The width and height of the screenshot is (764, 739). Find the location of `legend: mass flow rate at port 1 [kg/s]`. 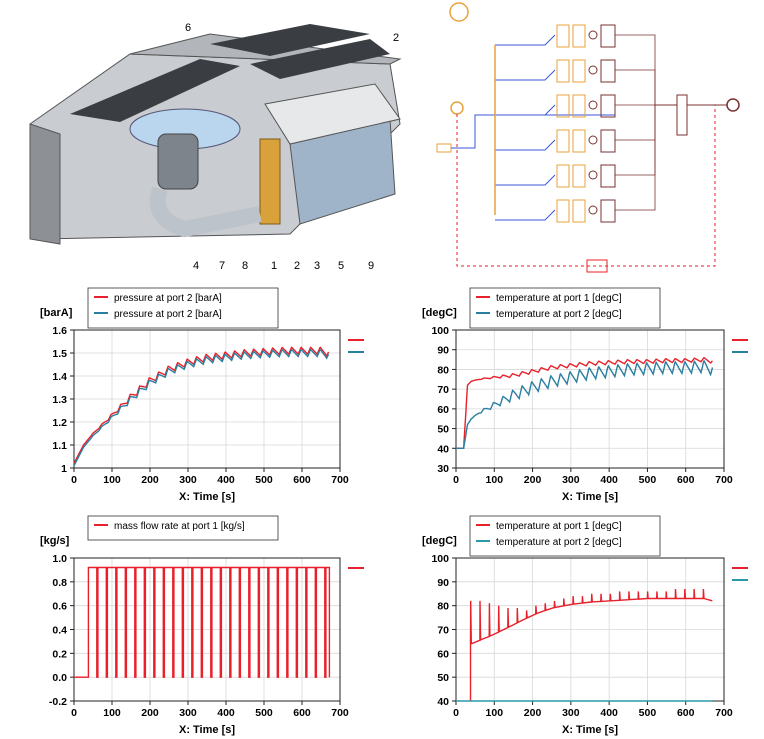

legend: mass flow rate at port 1 [kg/s] is located at coordinates (183, 528).